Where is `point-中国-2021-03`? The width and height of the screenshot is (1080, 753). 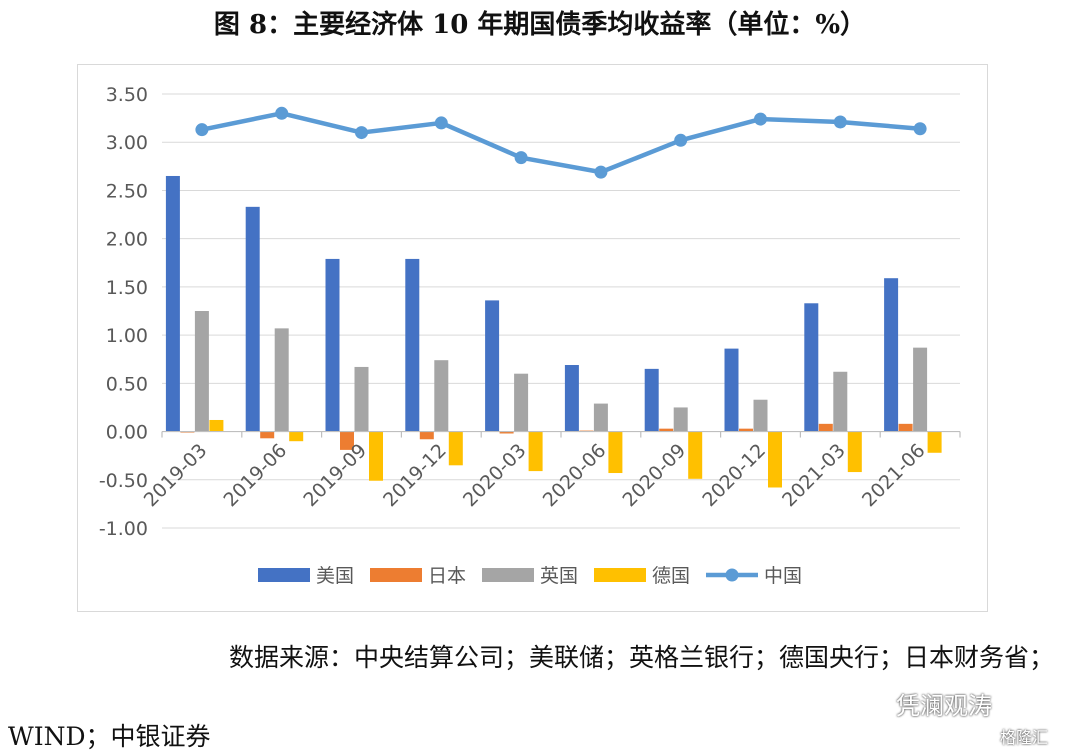
point-中国-2021-03 is located at coordinates (840, 122).